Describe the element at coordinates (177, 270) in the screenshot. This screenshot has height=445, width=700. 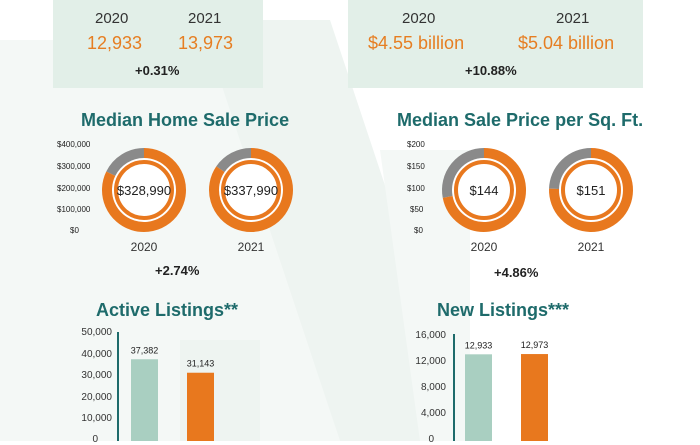
I see `donut1-change: +2.74%` at that location.